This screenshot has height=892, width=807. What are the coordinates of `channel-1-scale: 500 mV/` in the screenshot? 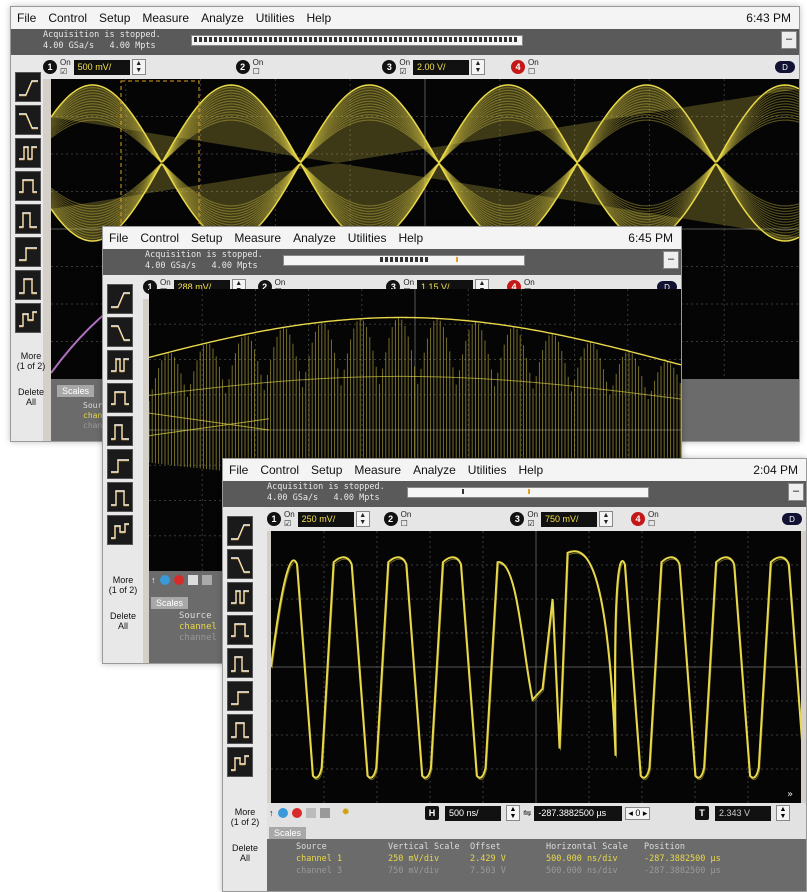 It's located at (101, 67).